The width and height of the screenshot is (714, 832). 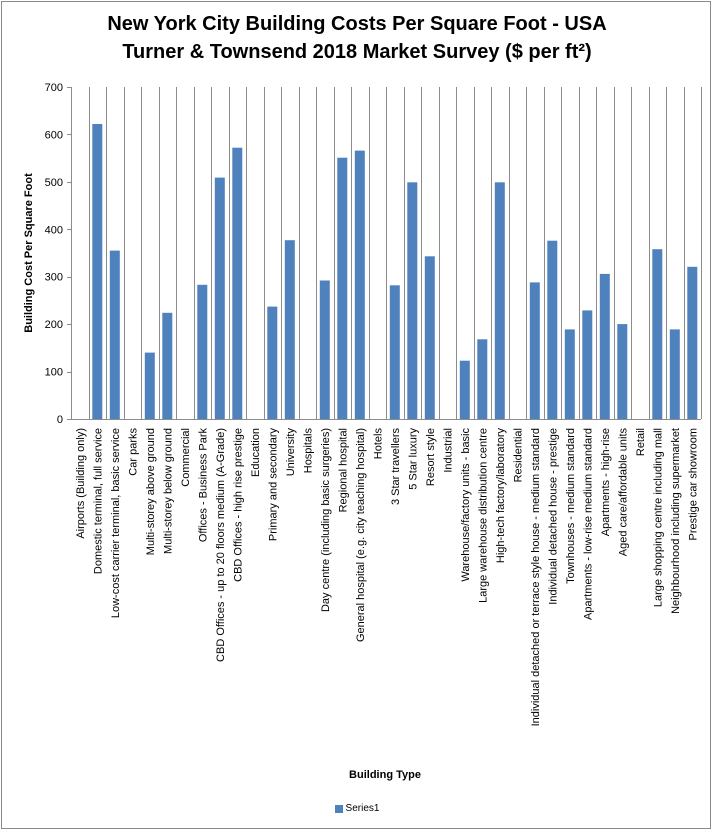 What do you see at coordinates (588, 524) in the screenshot?
I see `x-tick-label: Apartments - low-rise medium standard` at bounding box center [588, 524].